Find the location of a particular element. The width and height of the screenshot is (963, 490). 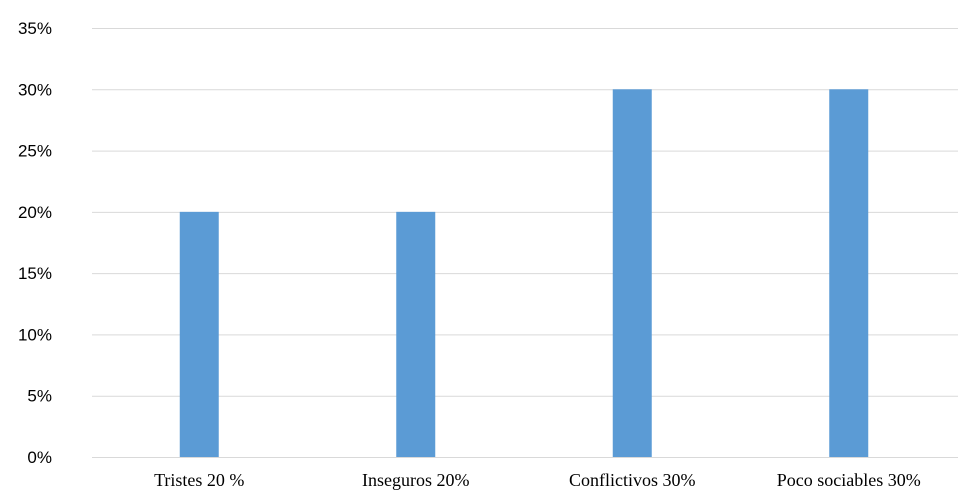

y-tick-label: 0% is located at coordinates (39, 457).